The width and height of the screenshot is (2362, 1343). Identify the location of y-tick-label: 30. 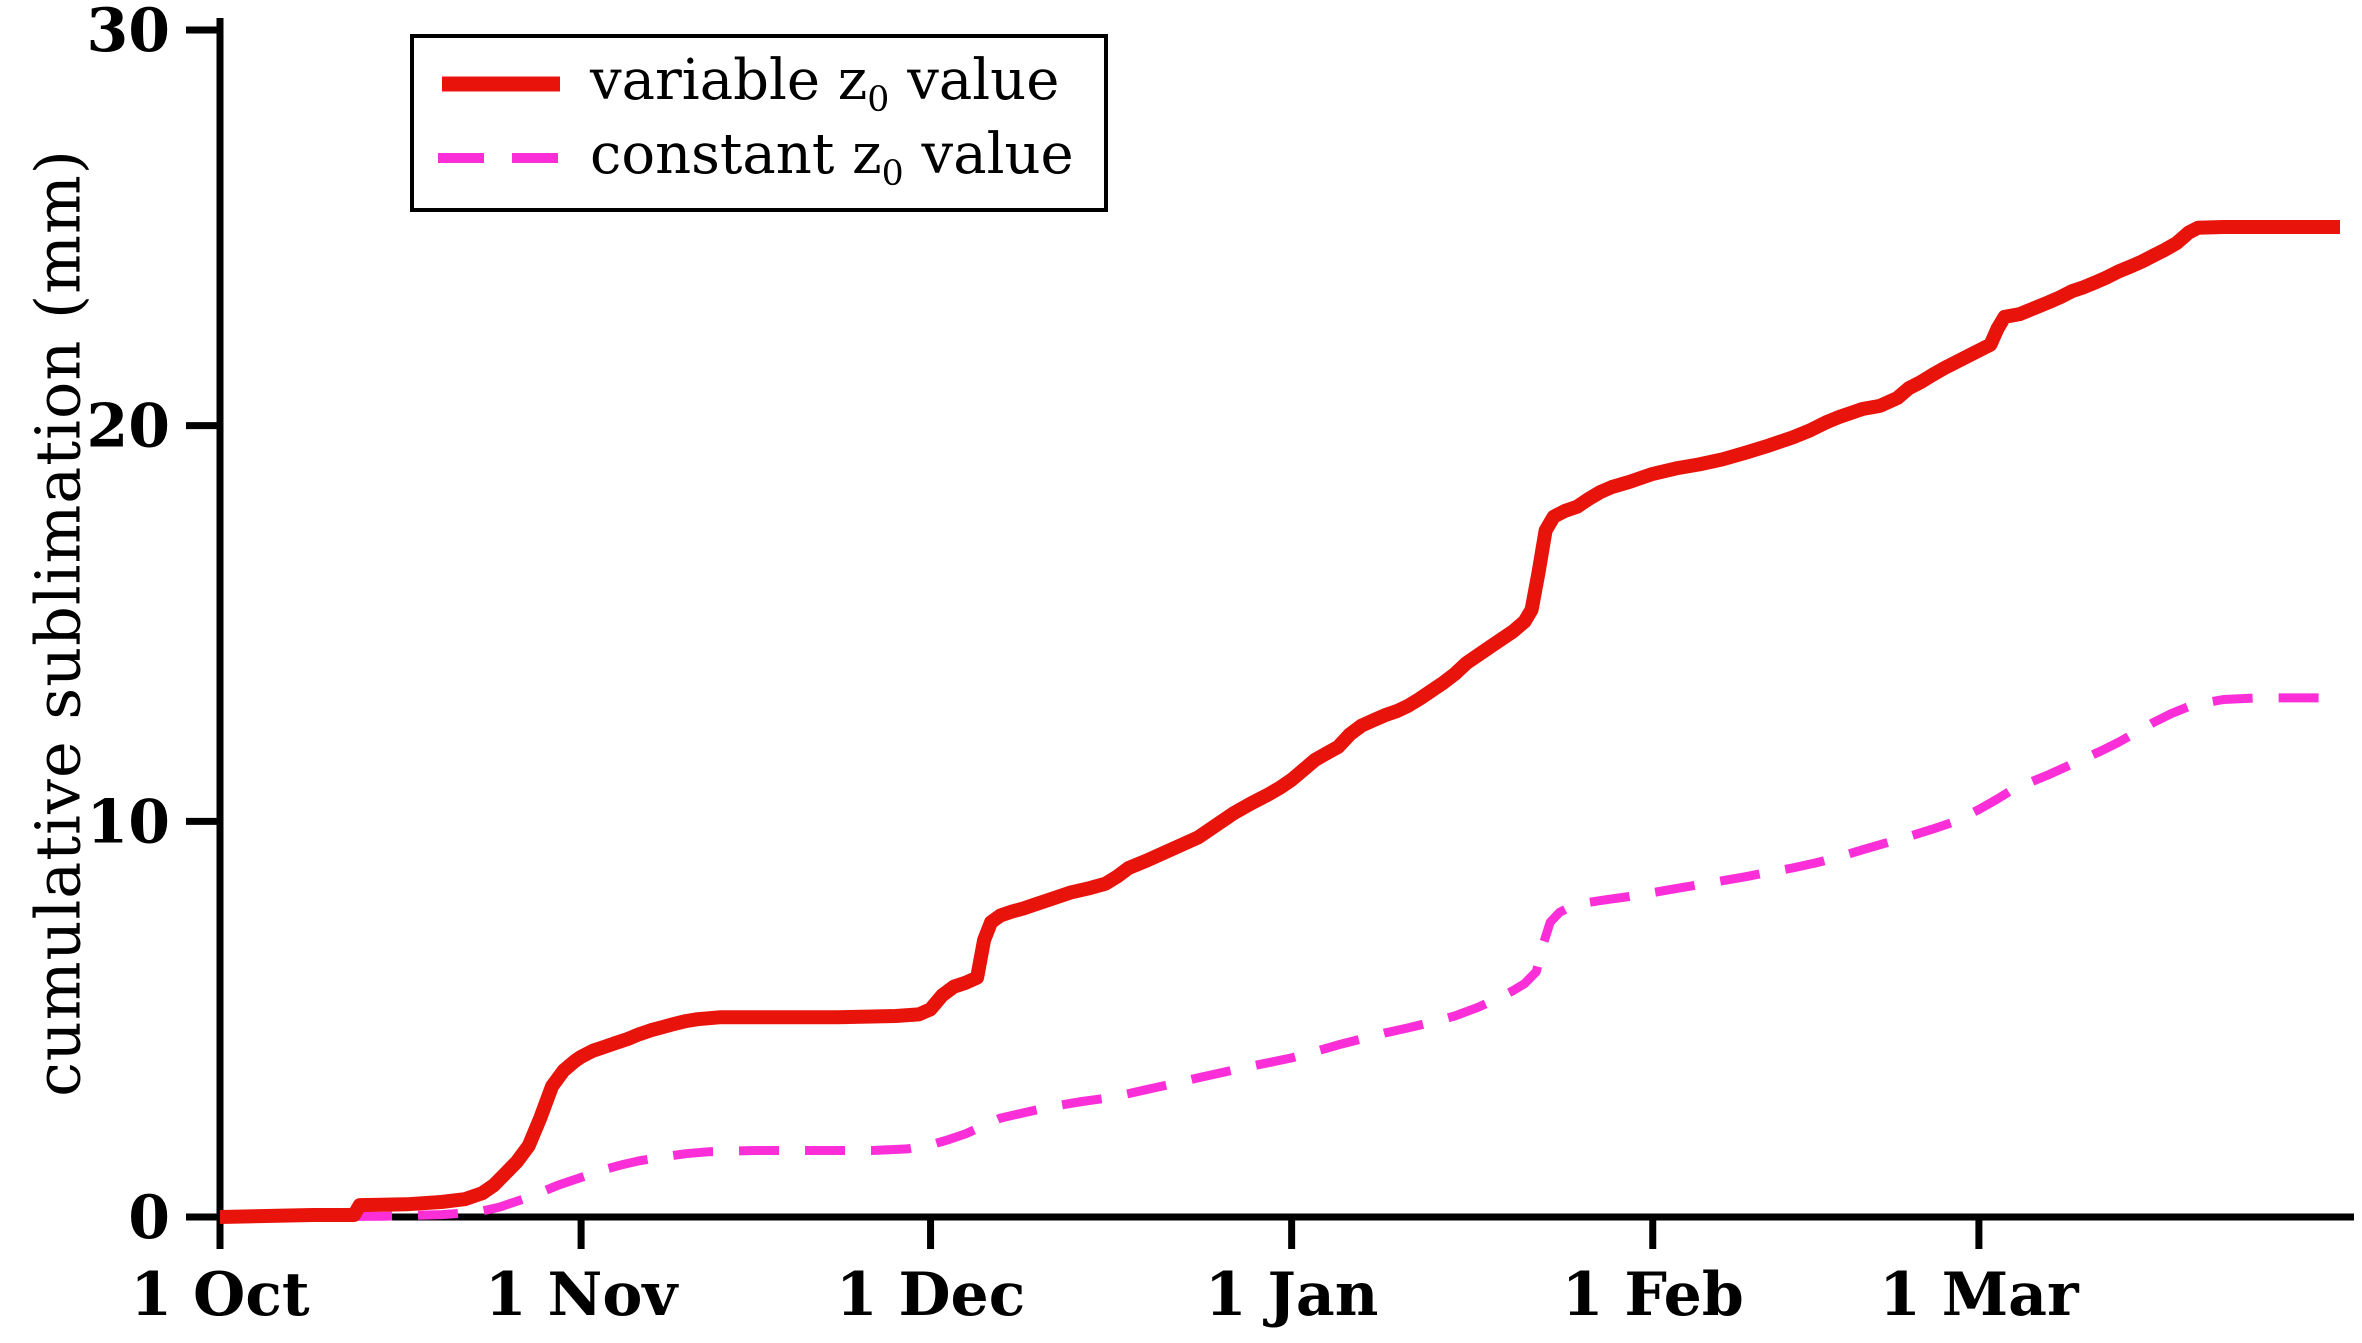
(129, 33).